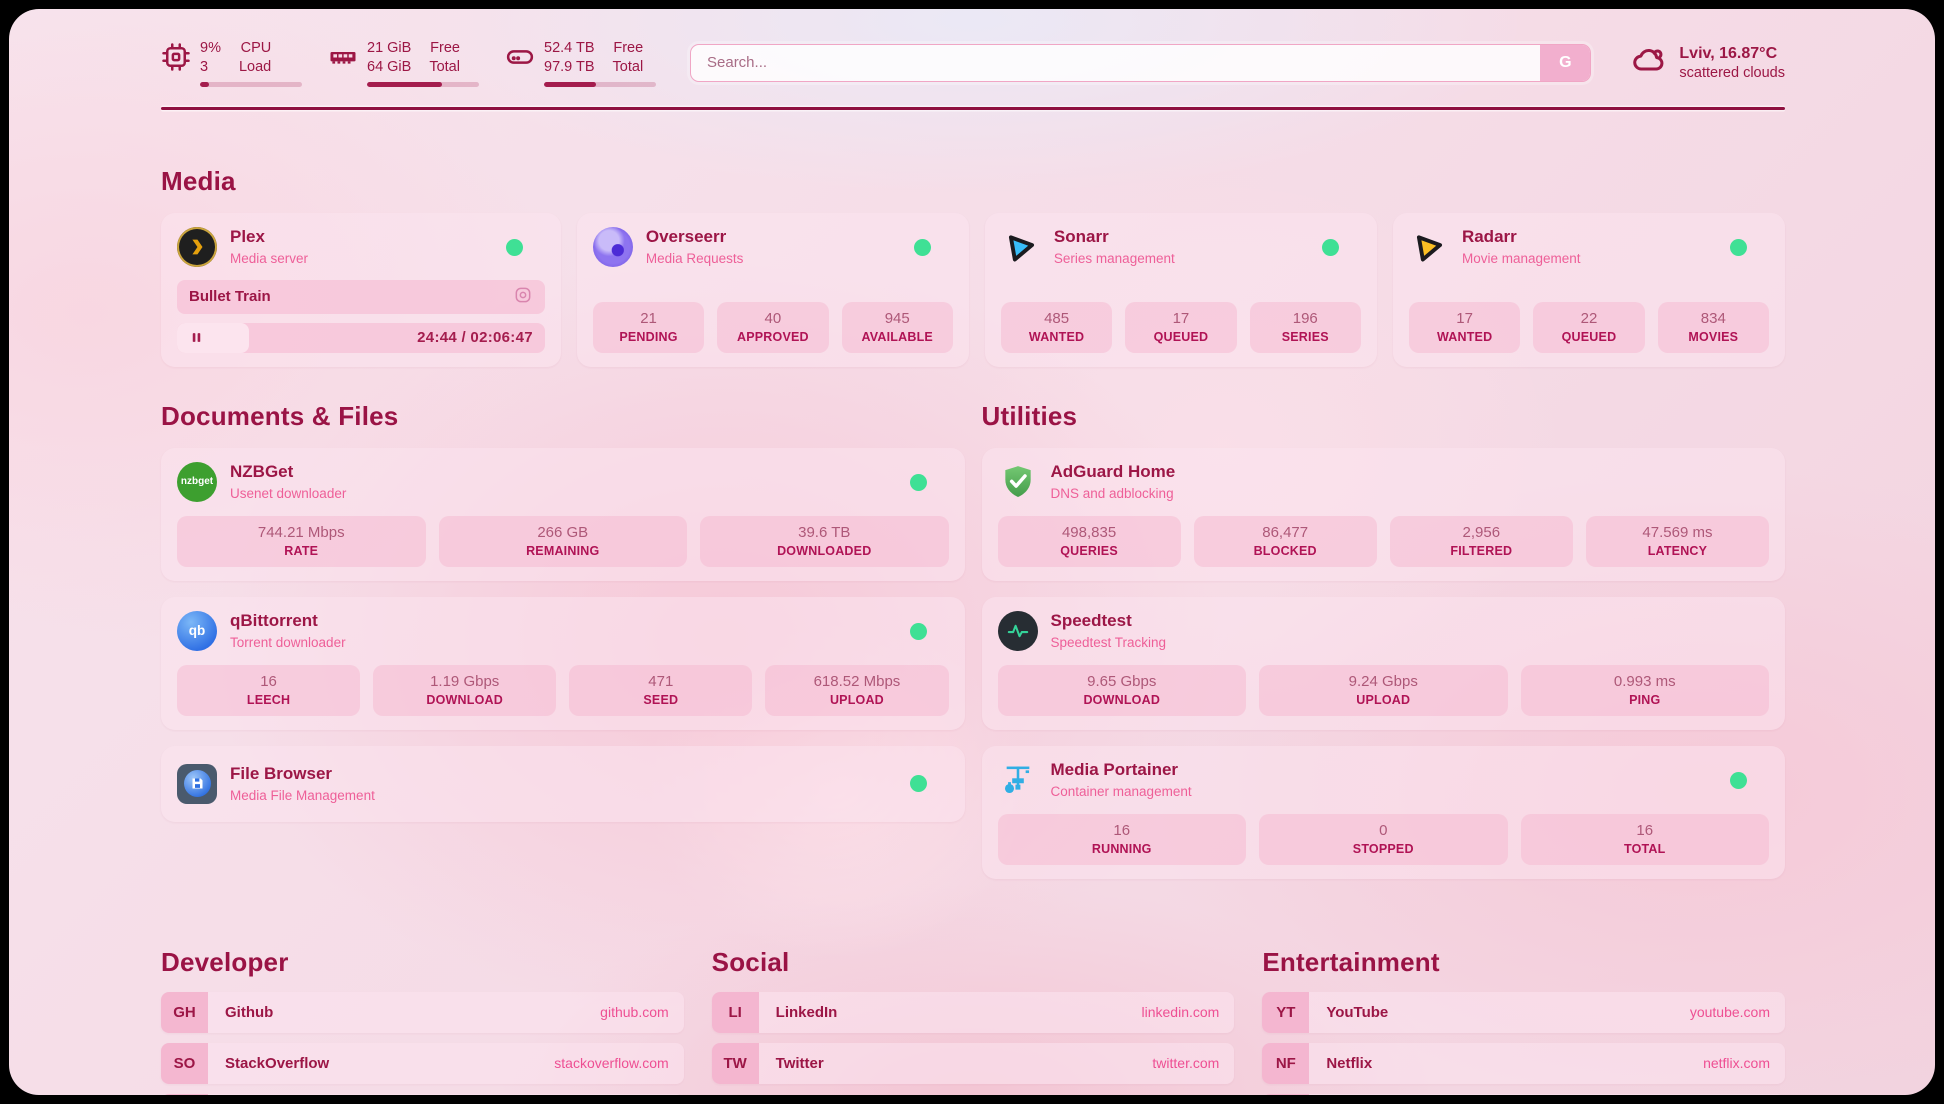 The width and height of the screenshot is (1944, 1104). Describe the element at coordinates (423, 84) in the screenshot. I see `ram-progress-bar` at that location.